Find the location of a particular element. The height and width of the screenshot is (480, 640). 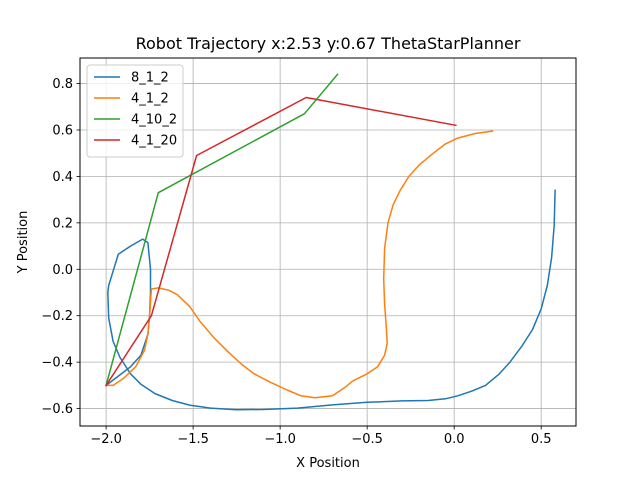

x-tick-label: 0.5 is located at coordinates (541, 439).